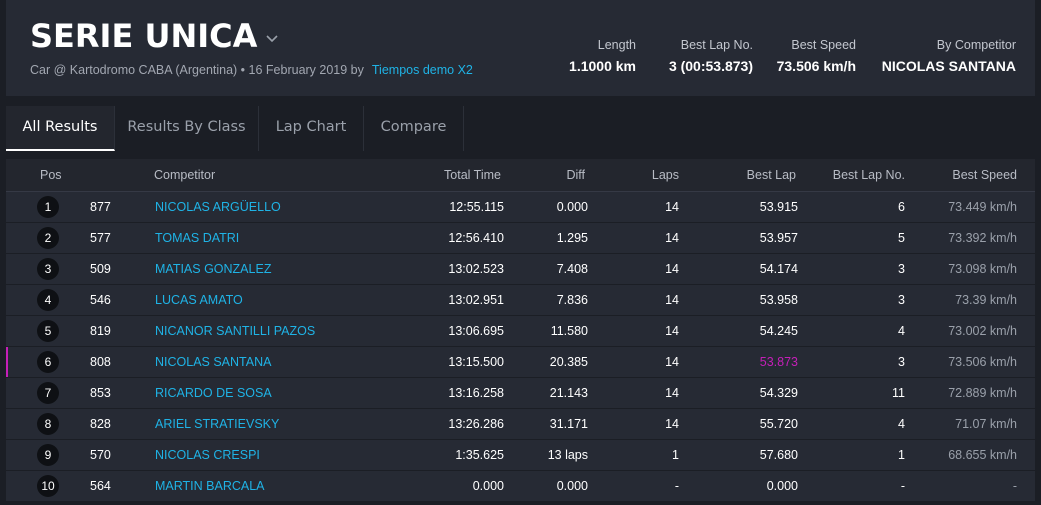  Describe the element at coordinates (217, 424) in the screenshot. I see `competitor-link: ARIEL STRATIEVSKY` at that location.